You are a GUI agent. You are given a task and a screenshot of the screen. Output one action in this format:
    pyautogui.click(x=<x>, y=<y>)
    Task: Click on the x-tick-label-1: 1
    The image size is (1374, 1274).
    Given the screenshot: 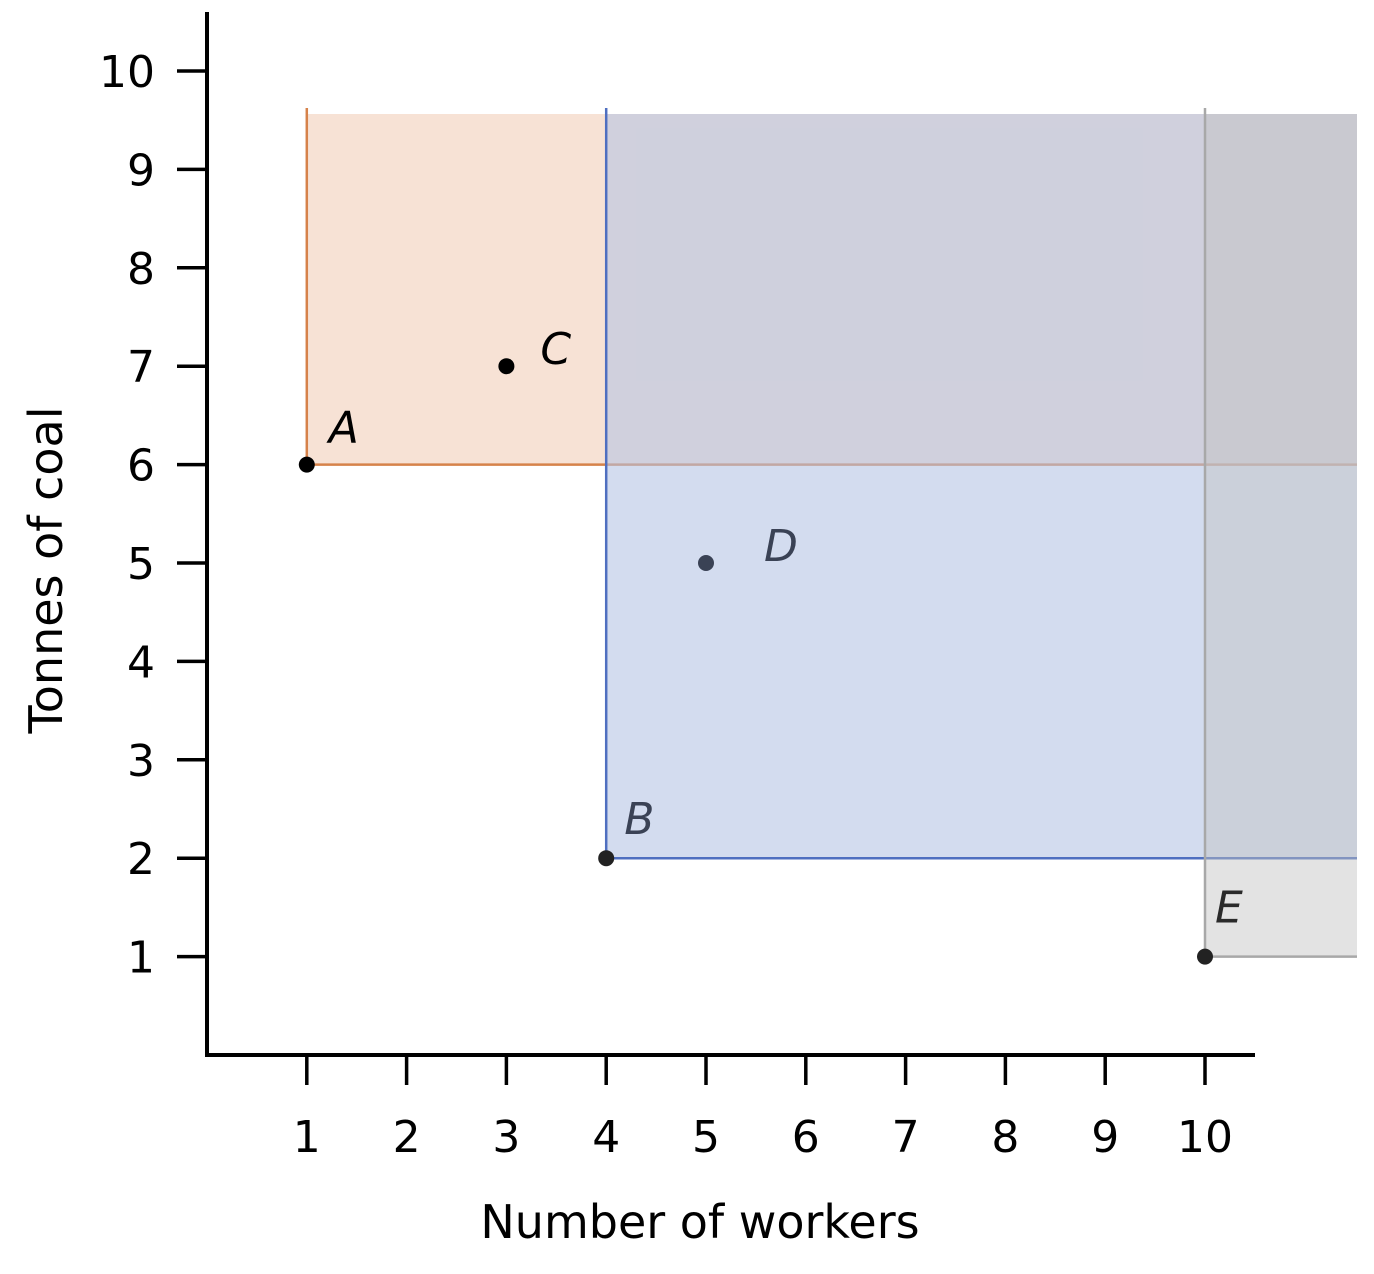 What is the action you would take?
    pyautogui.click(x=307, y=1137)
    